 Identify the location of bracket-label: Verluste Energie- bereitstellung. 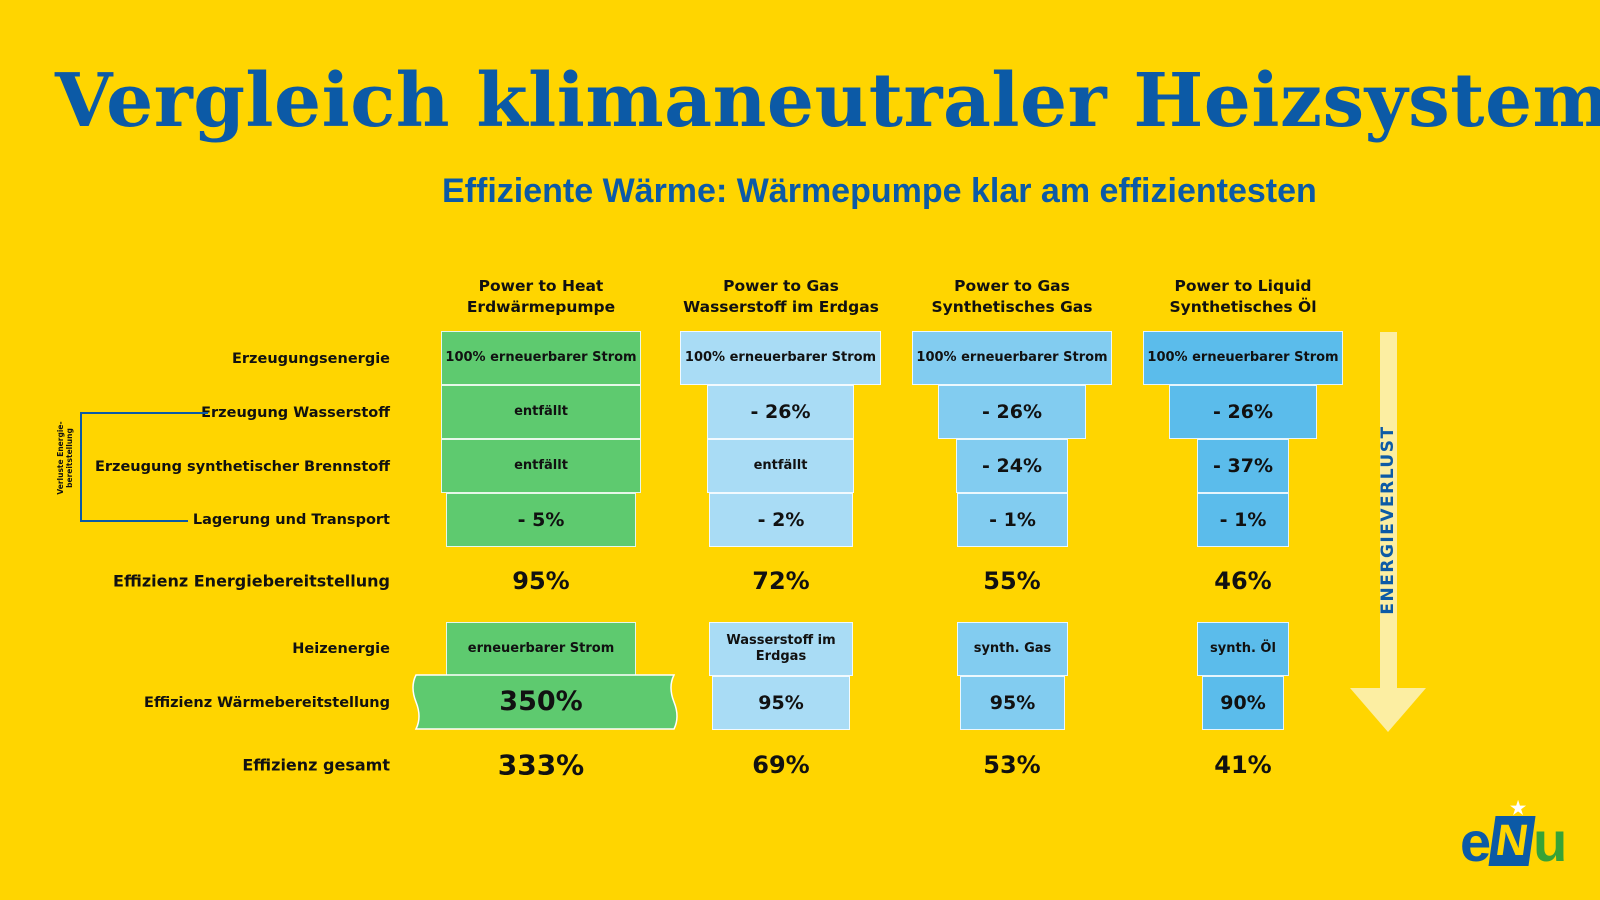
(65, 458).